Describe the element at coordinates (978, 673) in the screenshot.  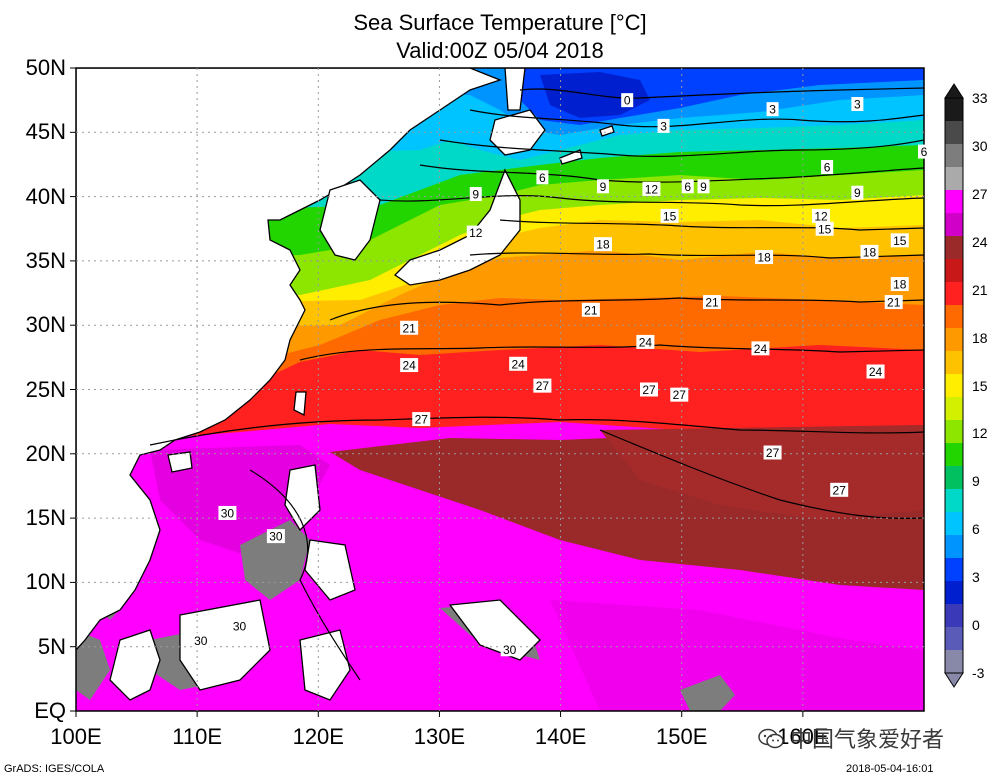
I see `colorbar-label: -3` at that location.